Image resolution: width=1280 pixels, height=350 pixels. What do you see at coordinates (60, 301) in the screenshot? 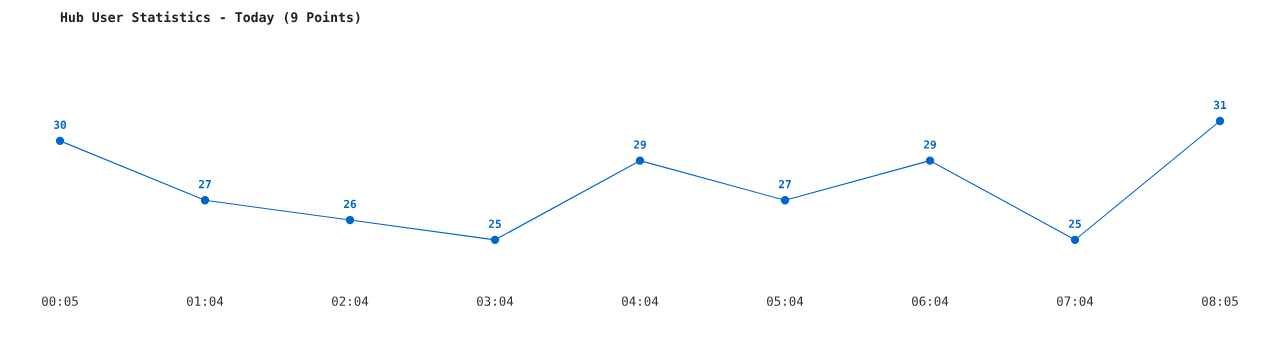
I see `x-tick-label: 00:05` at bounding box center [60, 301].